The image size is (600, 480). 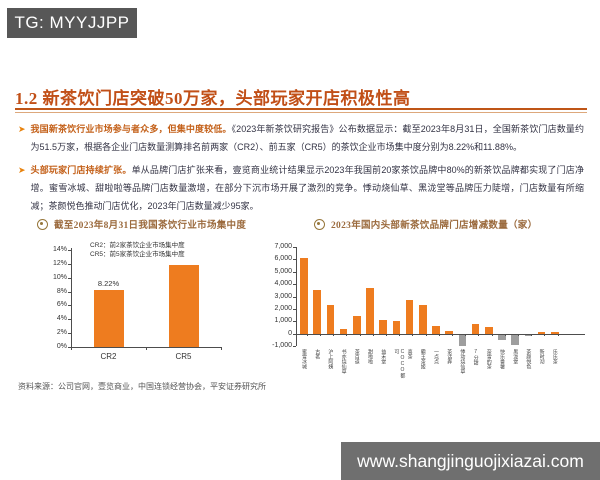 I want to click on y-tick-label: 6,000, so click(x=283, y=259).